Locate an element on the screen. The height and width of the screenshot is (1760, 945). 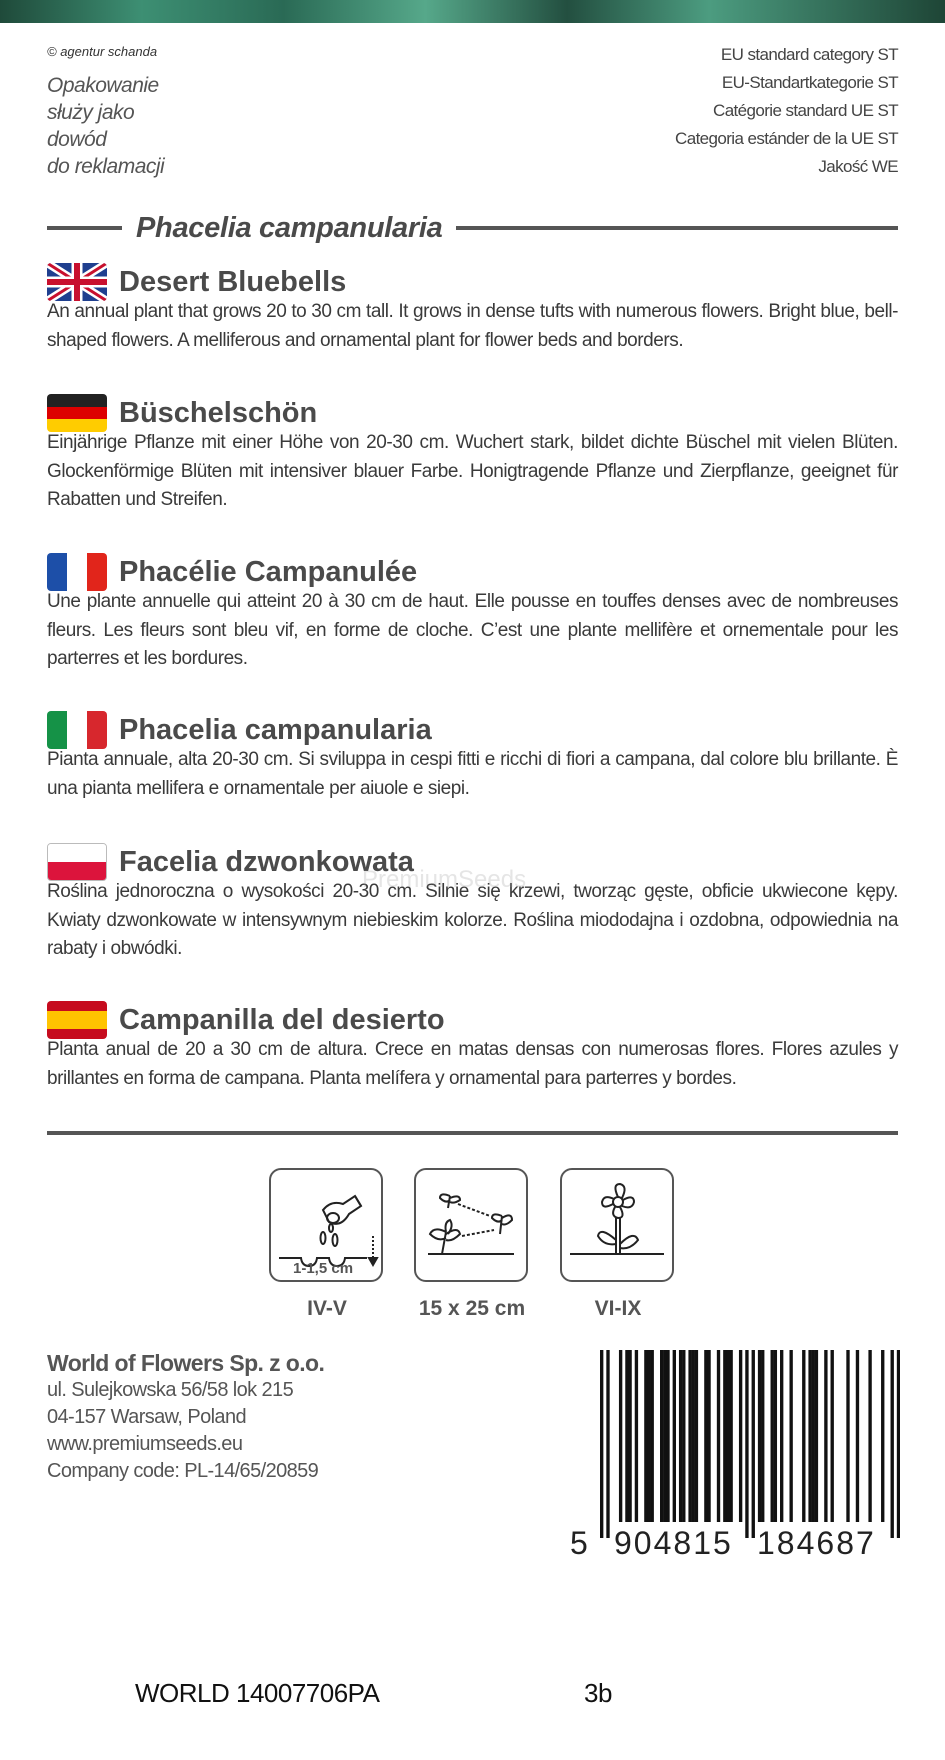
germany-flag-icon is located at coordinates (77, 413).